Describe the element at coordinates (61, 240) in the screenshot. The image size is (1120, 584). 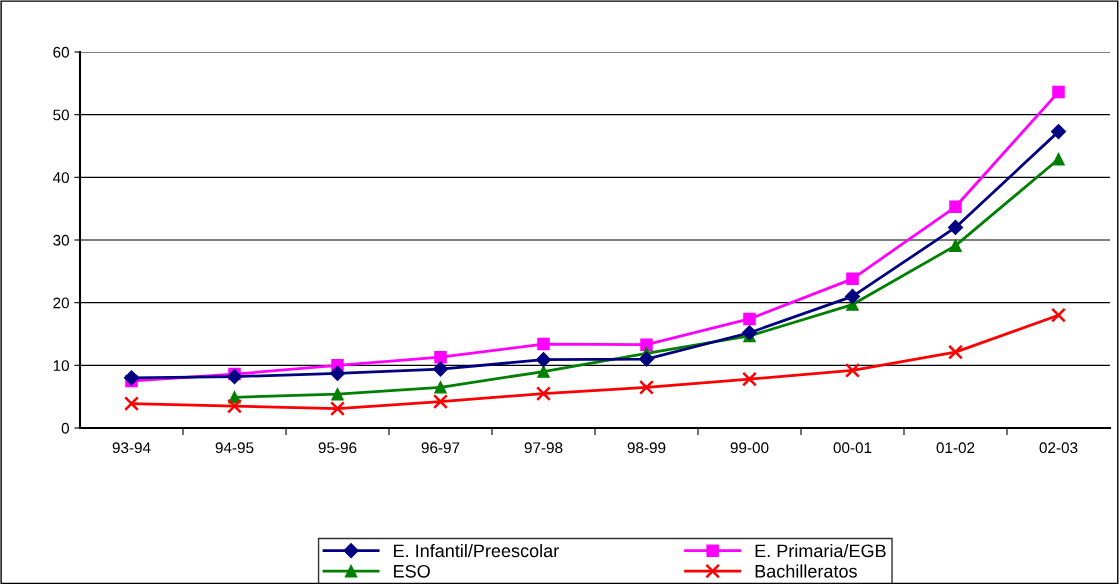
I see `y-tick-label: 30` at that location.